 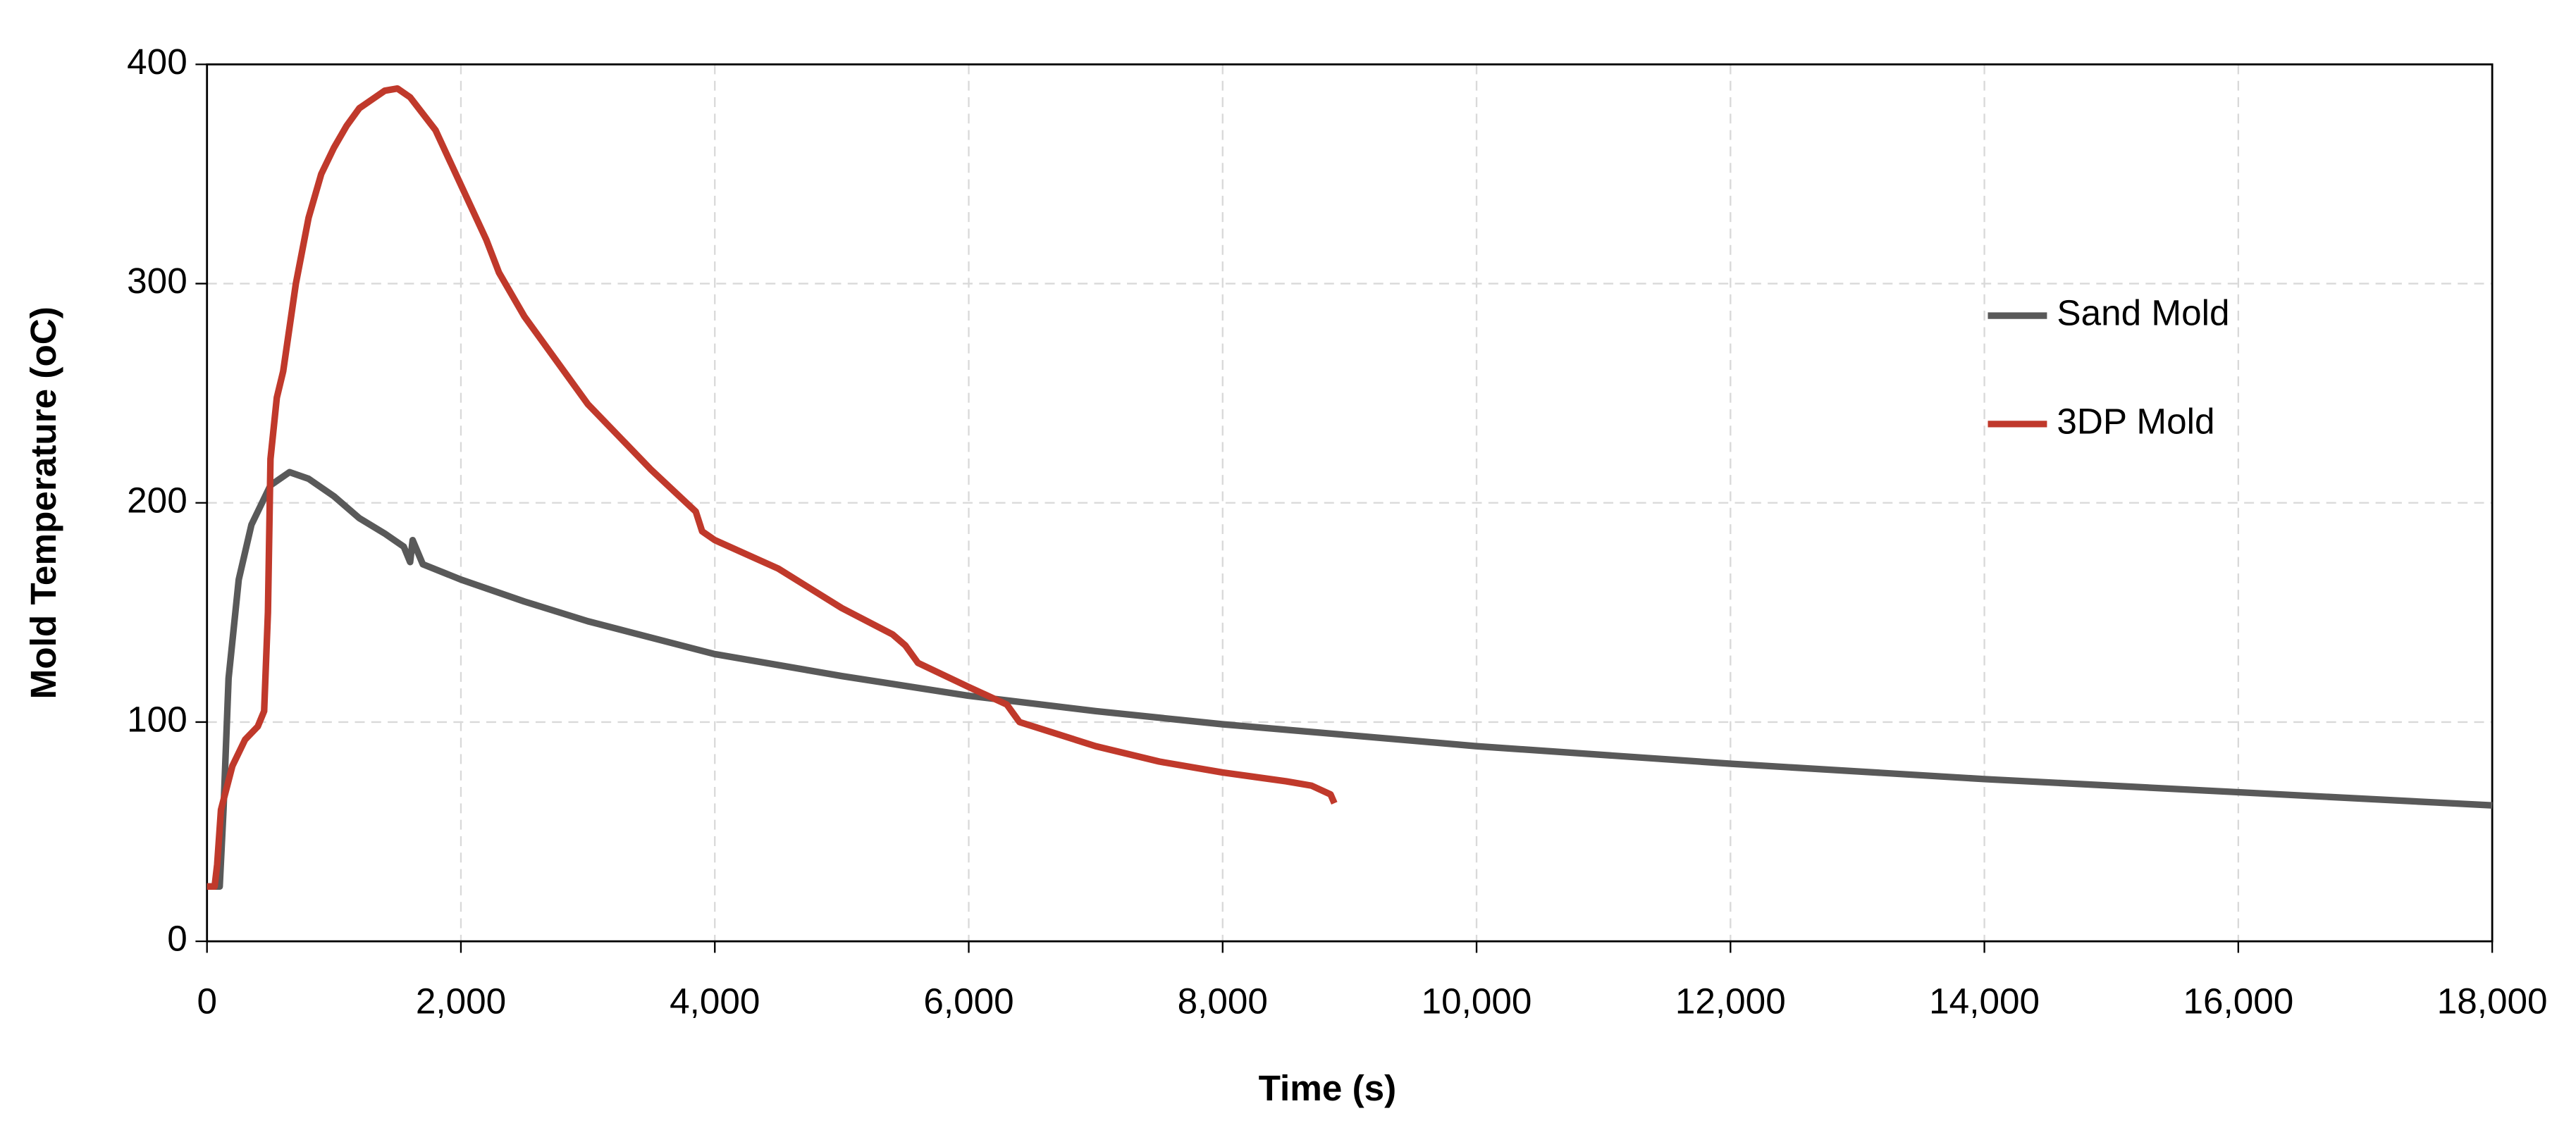 I want to click on x-tick-label: 16,000, so click(x=2238, y=1001).